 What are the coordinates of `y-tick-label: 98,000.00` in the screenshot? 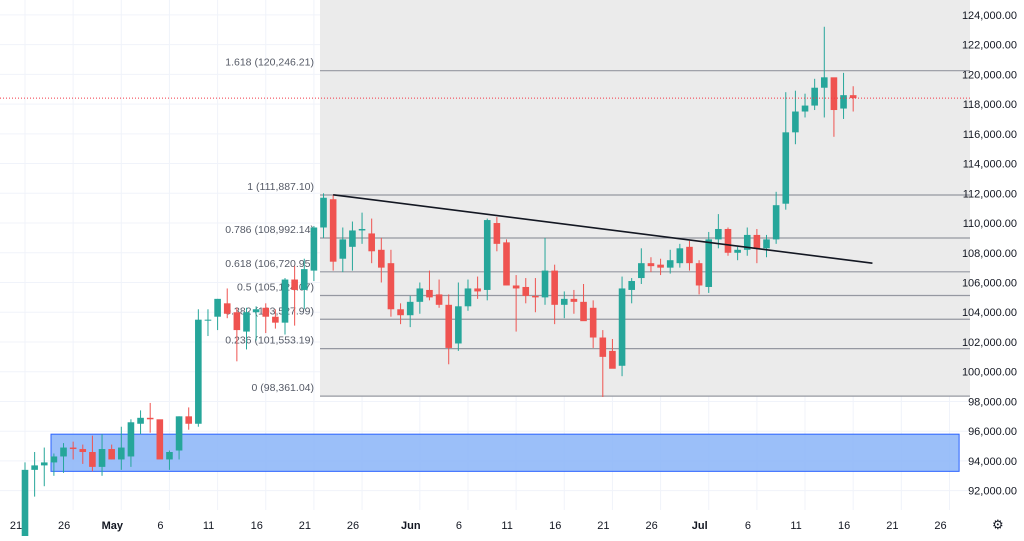 It's located at (992, 402).